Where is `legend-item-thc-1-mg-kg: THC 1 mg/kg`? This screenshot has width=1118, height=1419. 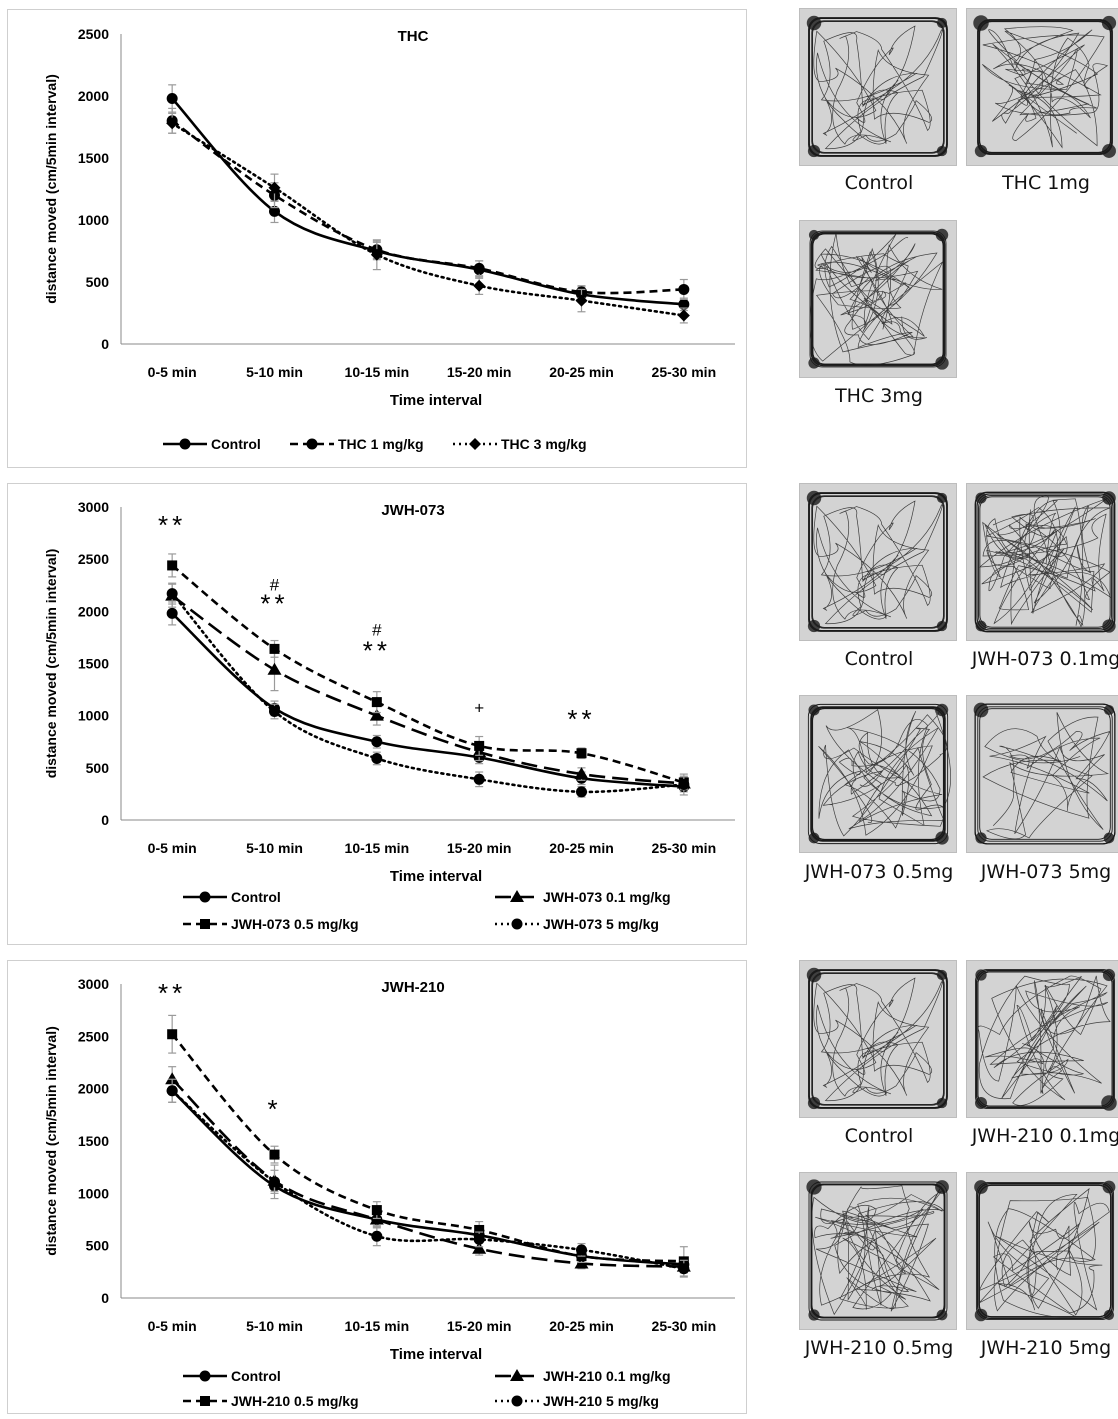 legend-item-thc-1-mg-kg: THC 1 mg/kg is located at coordinates (357, 444).